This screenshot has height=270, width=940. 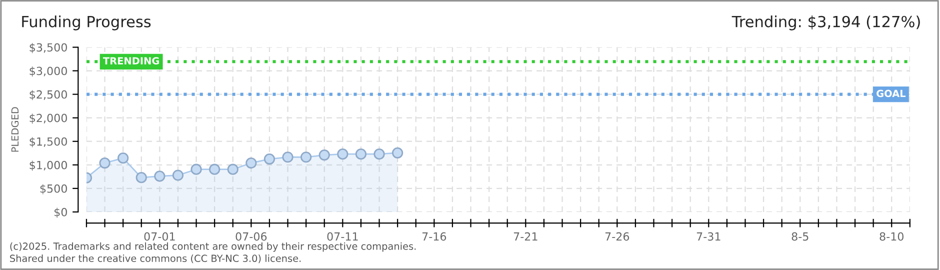 I want to click on x-tick-label: 8-10, so click(x=892, y=236).